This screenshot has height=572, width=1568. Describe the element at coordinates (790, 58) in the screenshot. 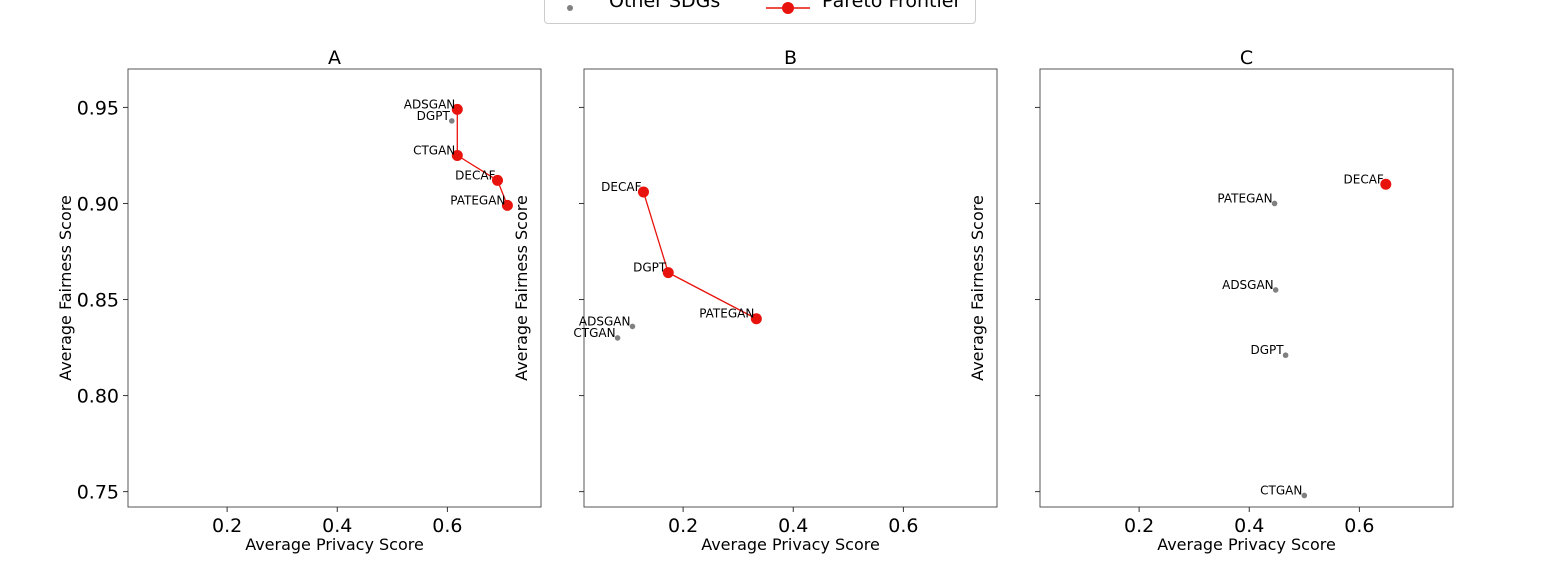

I see `chart-title: B` at that location.